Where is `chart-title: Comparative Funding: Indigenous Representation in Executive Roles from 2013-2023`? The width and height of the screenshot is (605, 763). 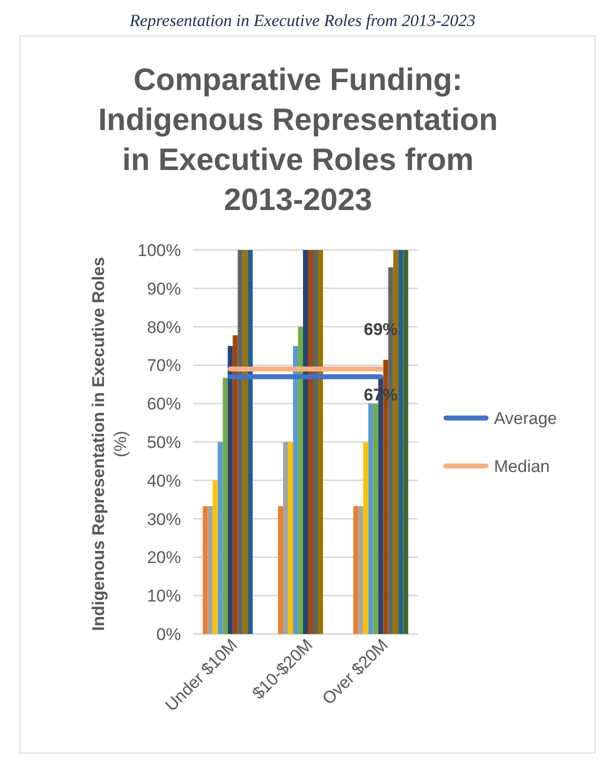 chart-title: Comparative Funding: Indigenous Representation in Executive Roles from 2013-2023 is located at coordinates (298, 139).